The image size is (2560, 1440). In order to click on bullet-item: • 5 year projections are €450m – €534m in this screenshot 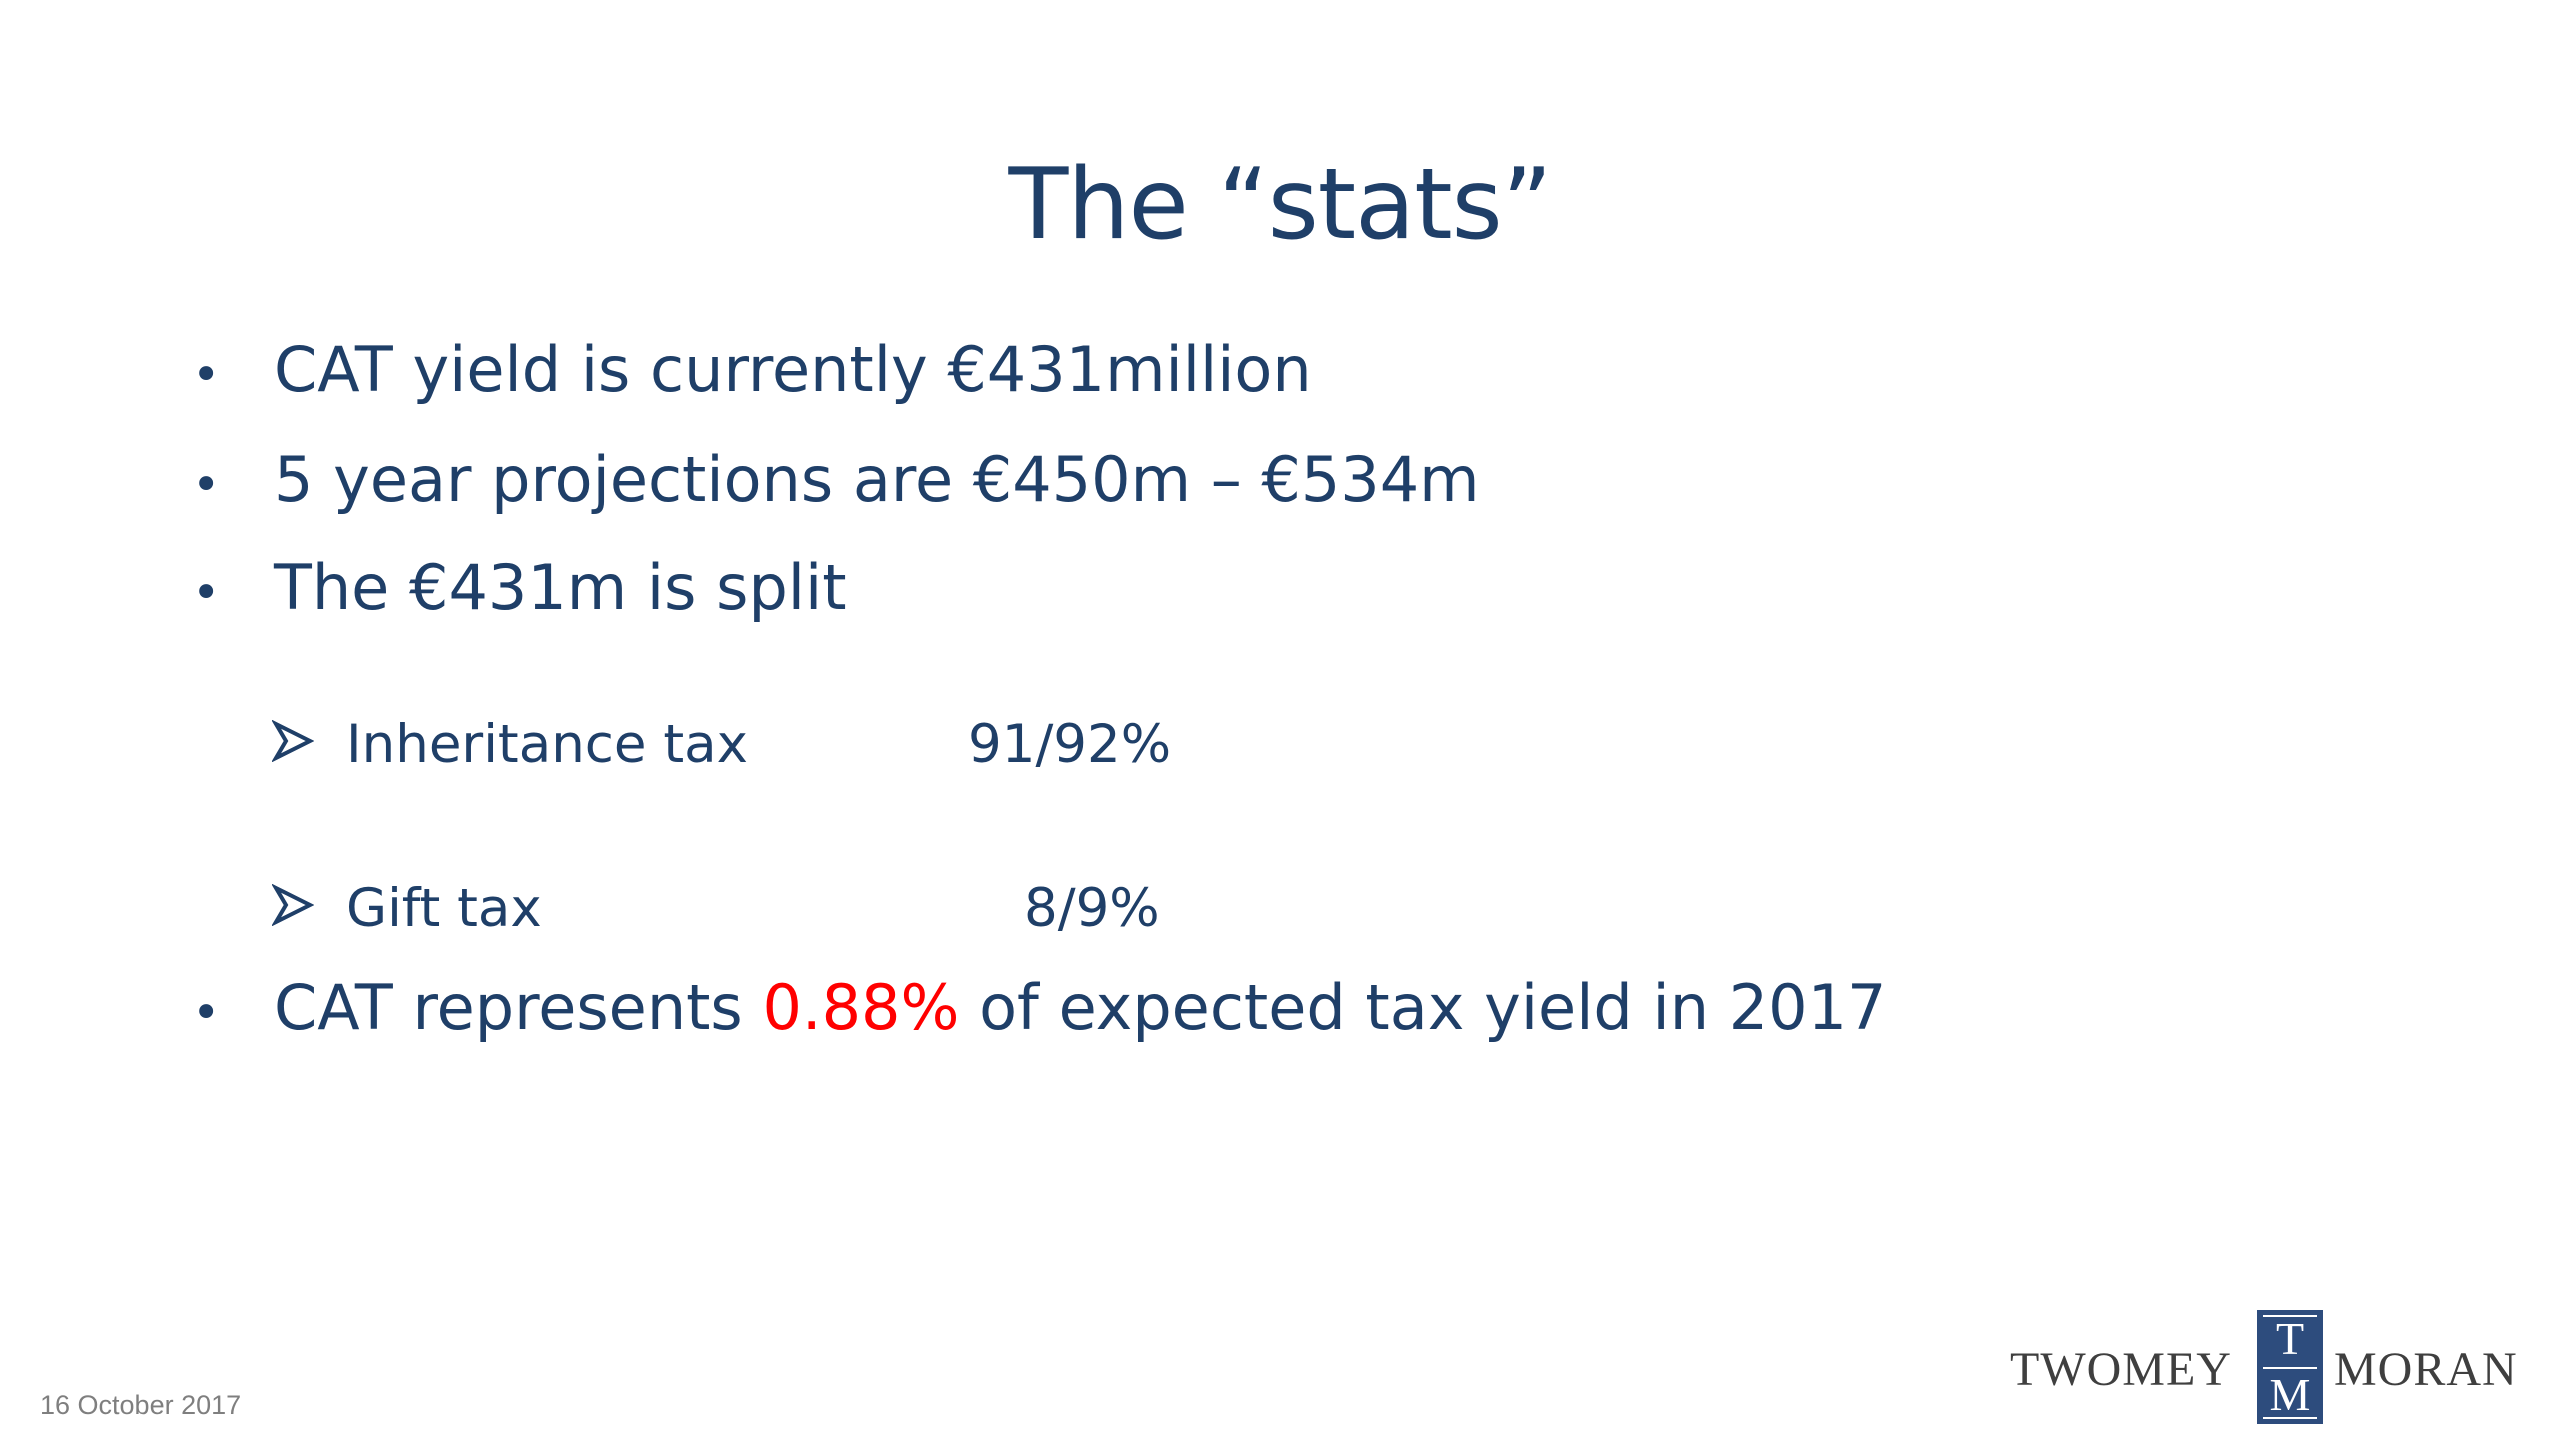, I will do `click(836, 482)`.